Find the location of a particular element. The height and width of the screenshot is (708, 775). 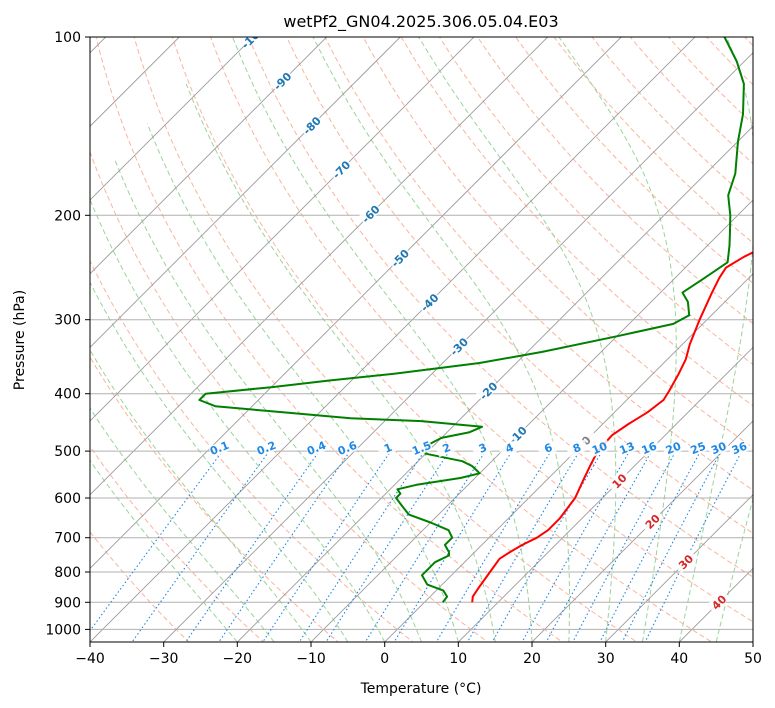

mixing-ratio-label-group: 13 is located at coordinates (627, 448).